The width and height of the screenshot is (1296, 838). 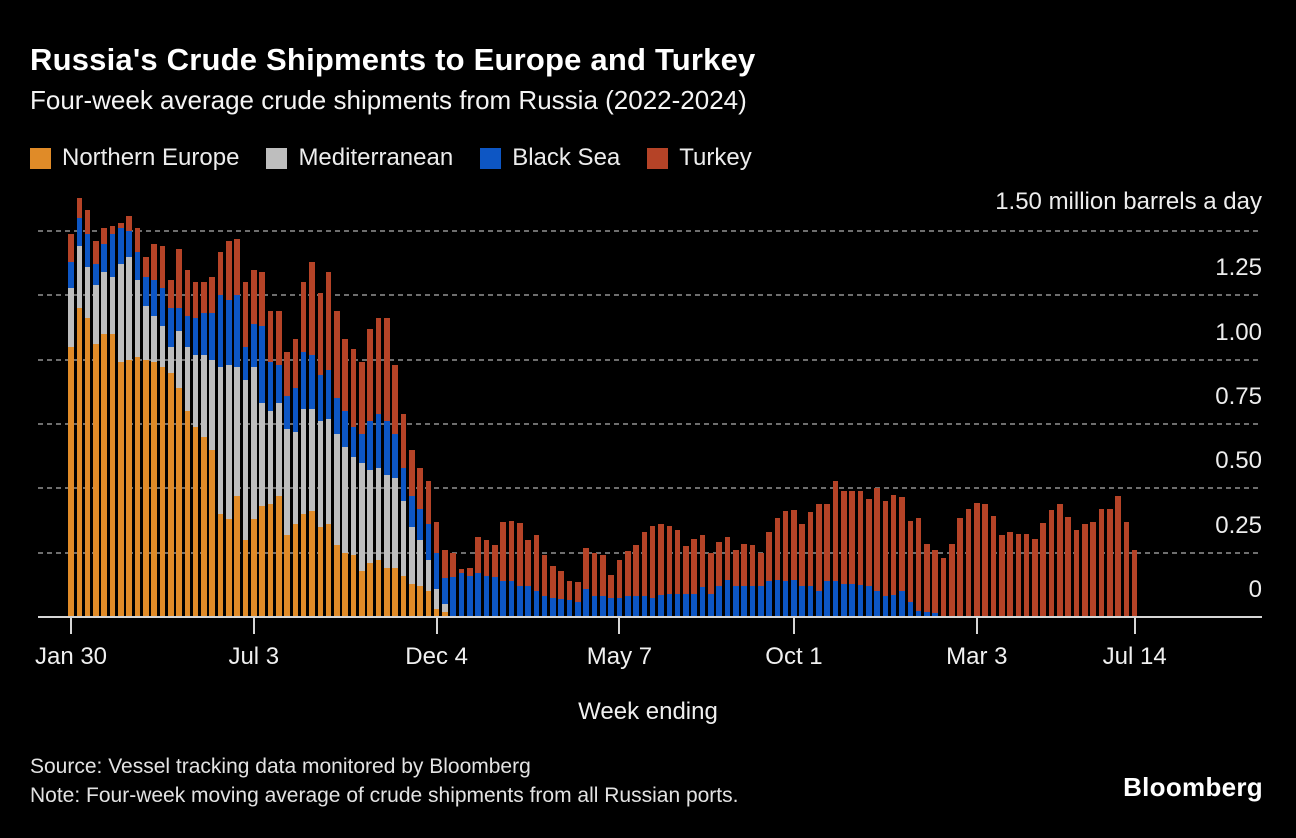 What do you see at coordinates (1255, 589) in the screenshot?
I see `y-tick-label: 0` at bounding box center [1255, 589].